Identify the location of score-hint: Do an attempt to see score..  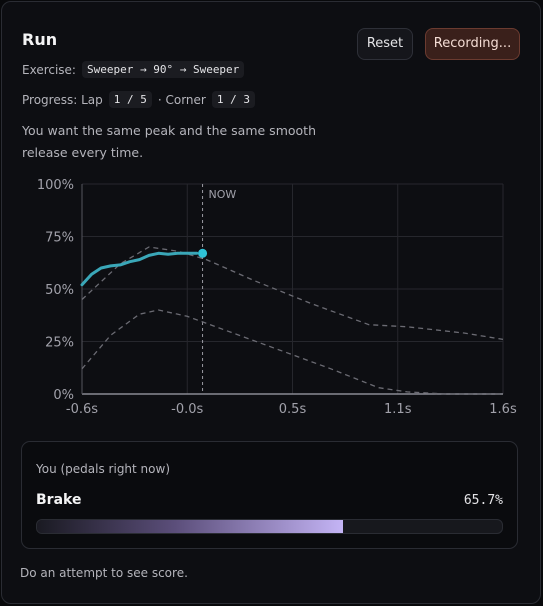
(104, 573).